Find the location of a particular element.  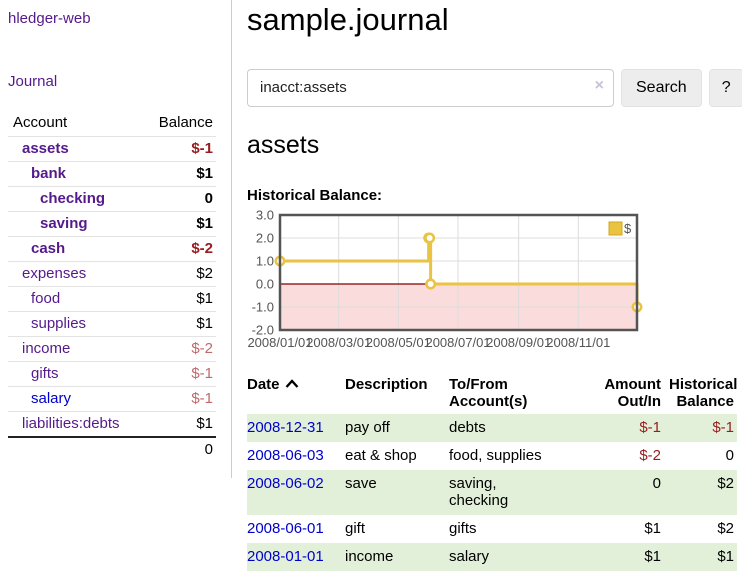

sidebar-account-link: saving is located at coordinates (64, 223).